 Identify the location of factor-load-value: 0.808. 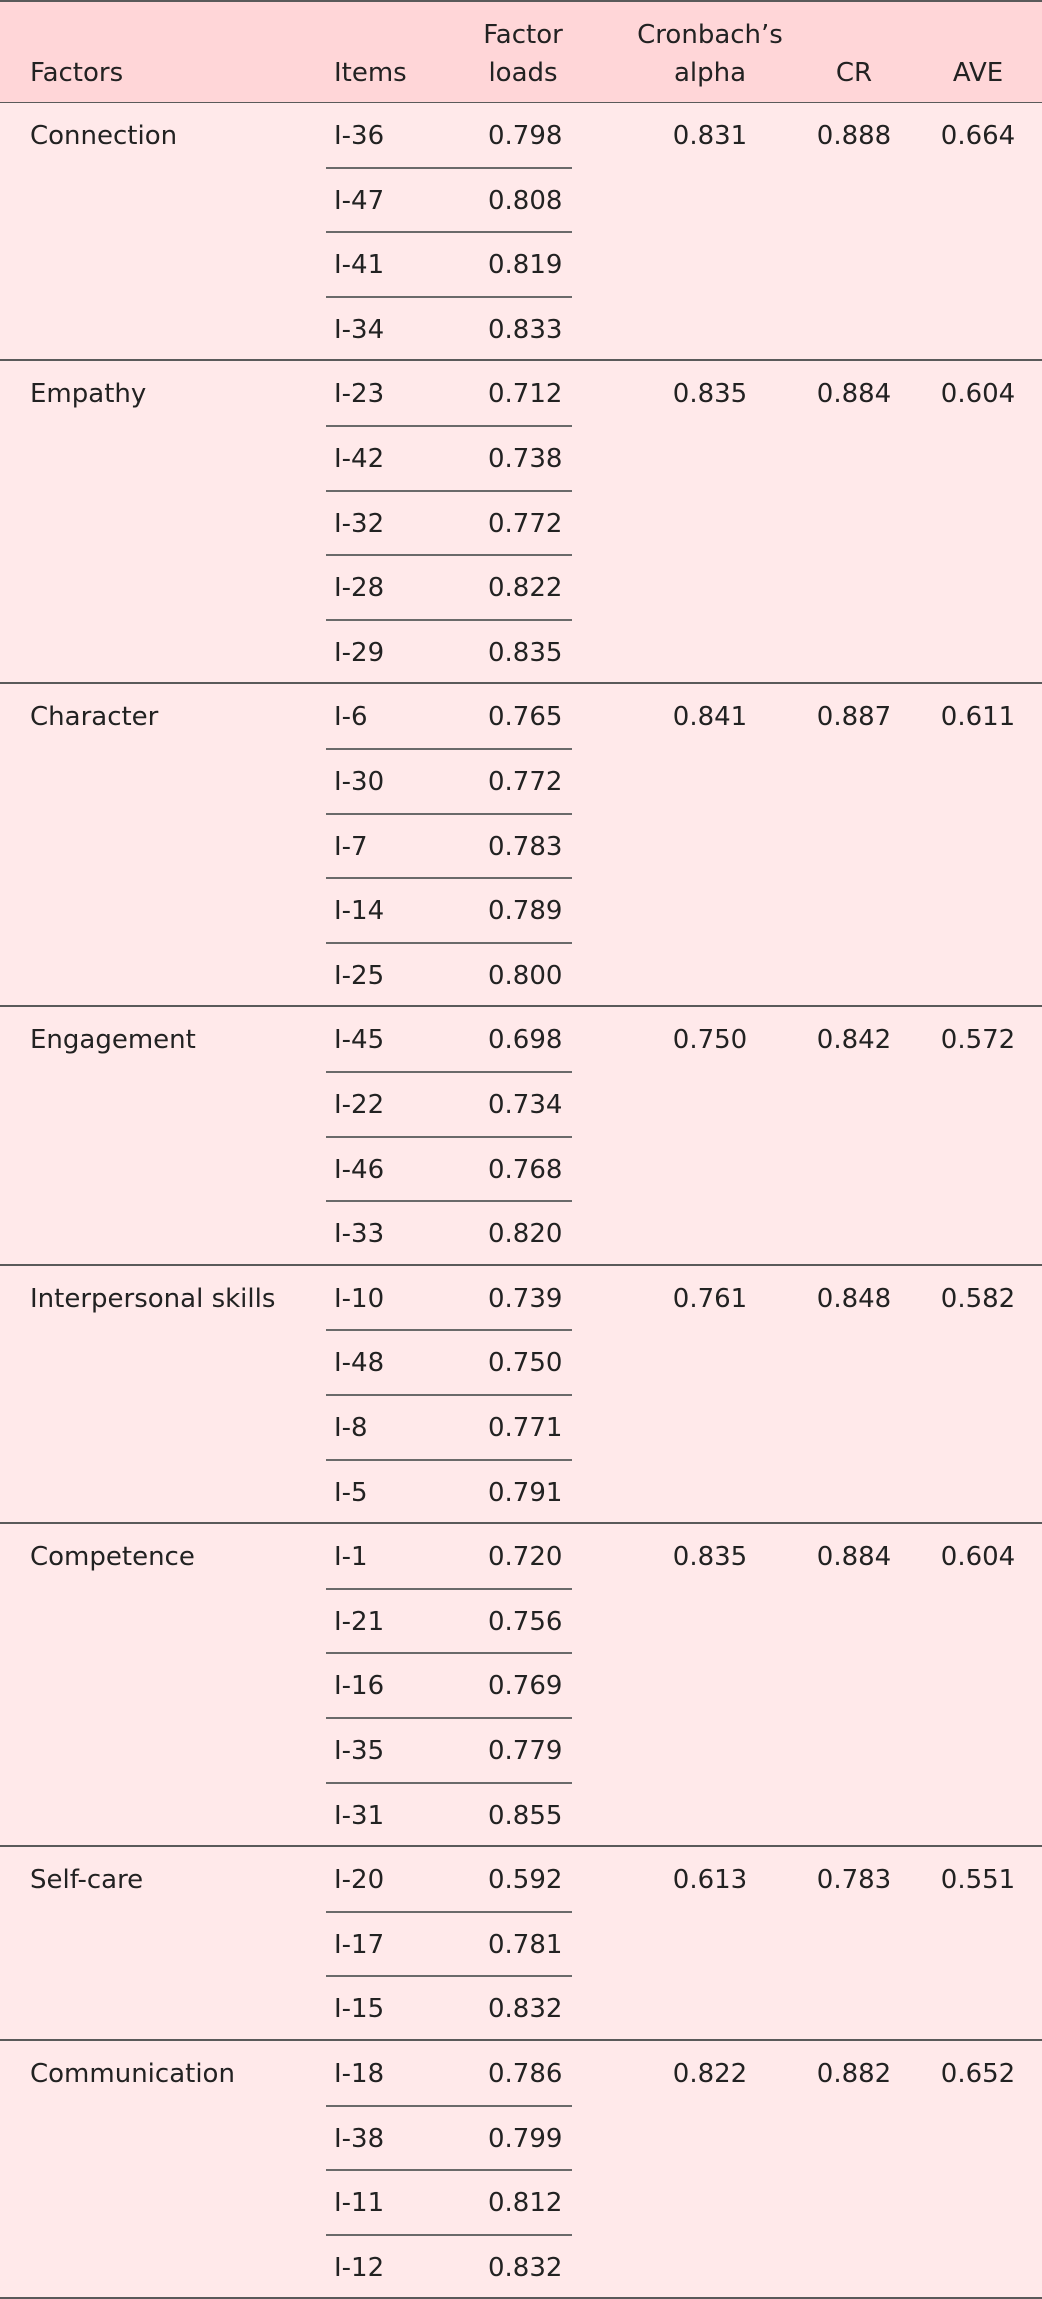
(525, 200).